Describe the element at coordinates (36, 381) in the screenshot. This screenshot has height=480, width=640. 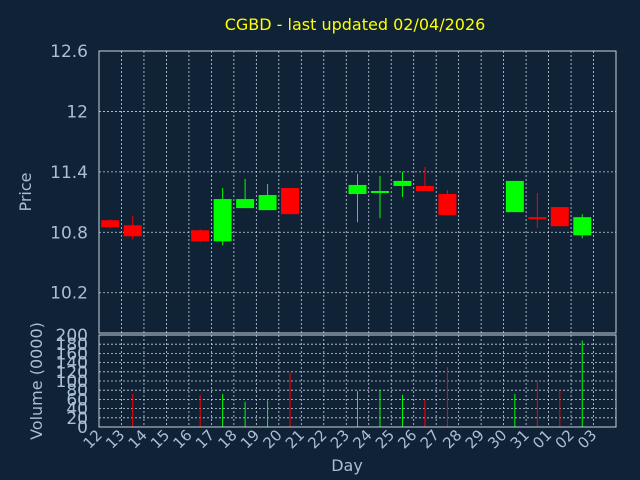
I see `volume-axis-label: Volume (0000)` at that location.